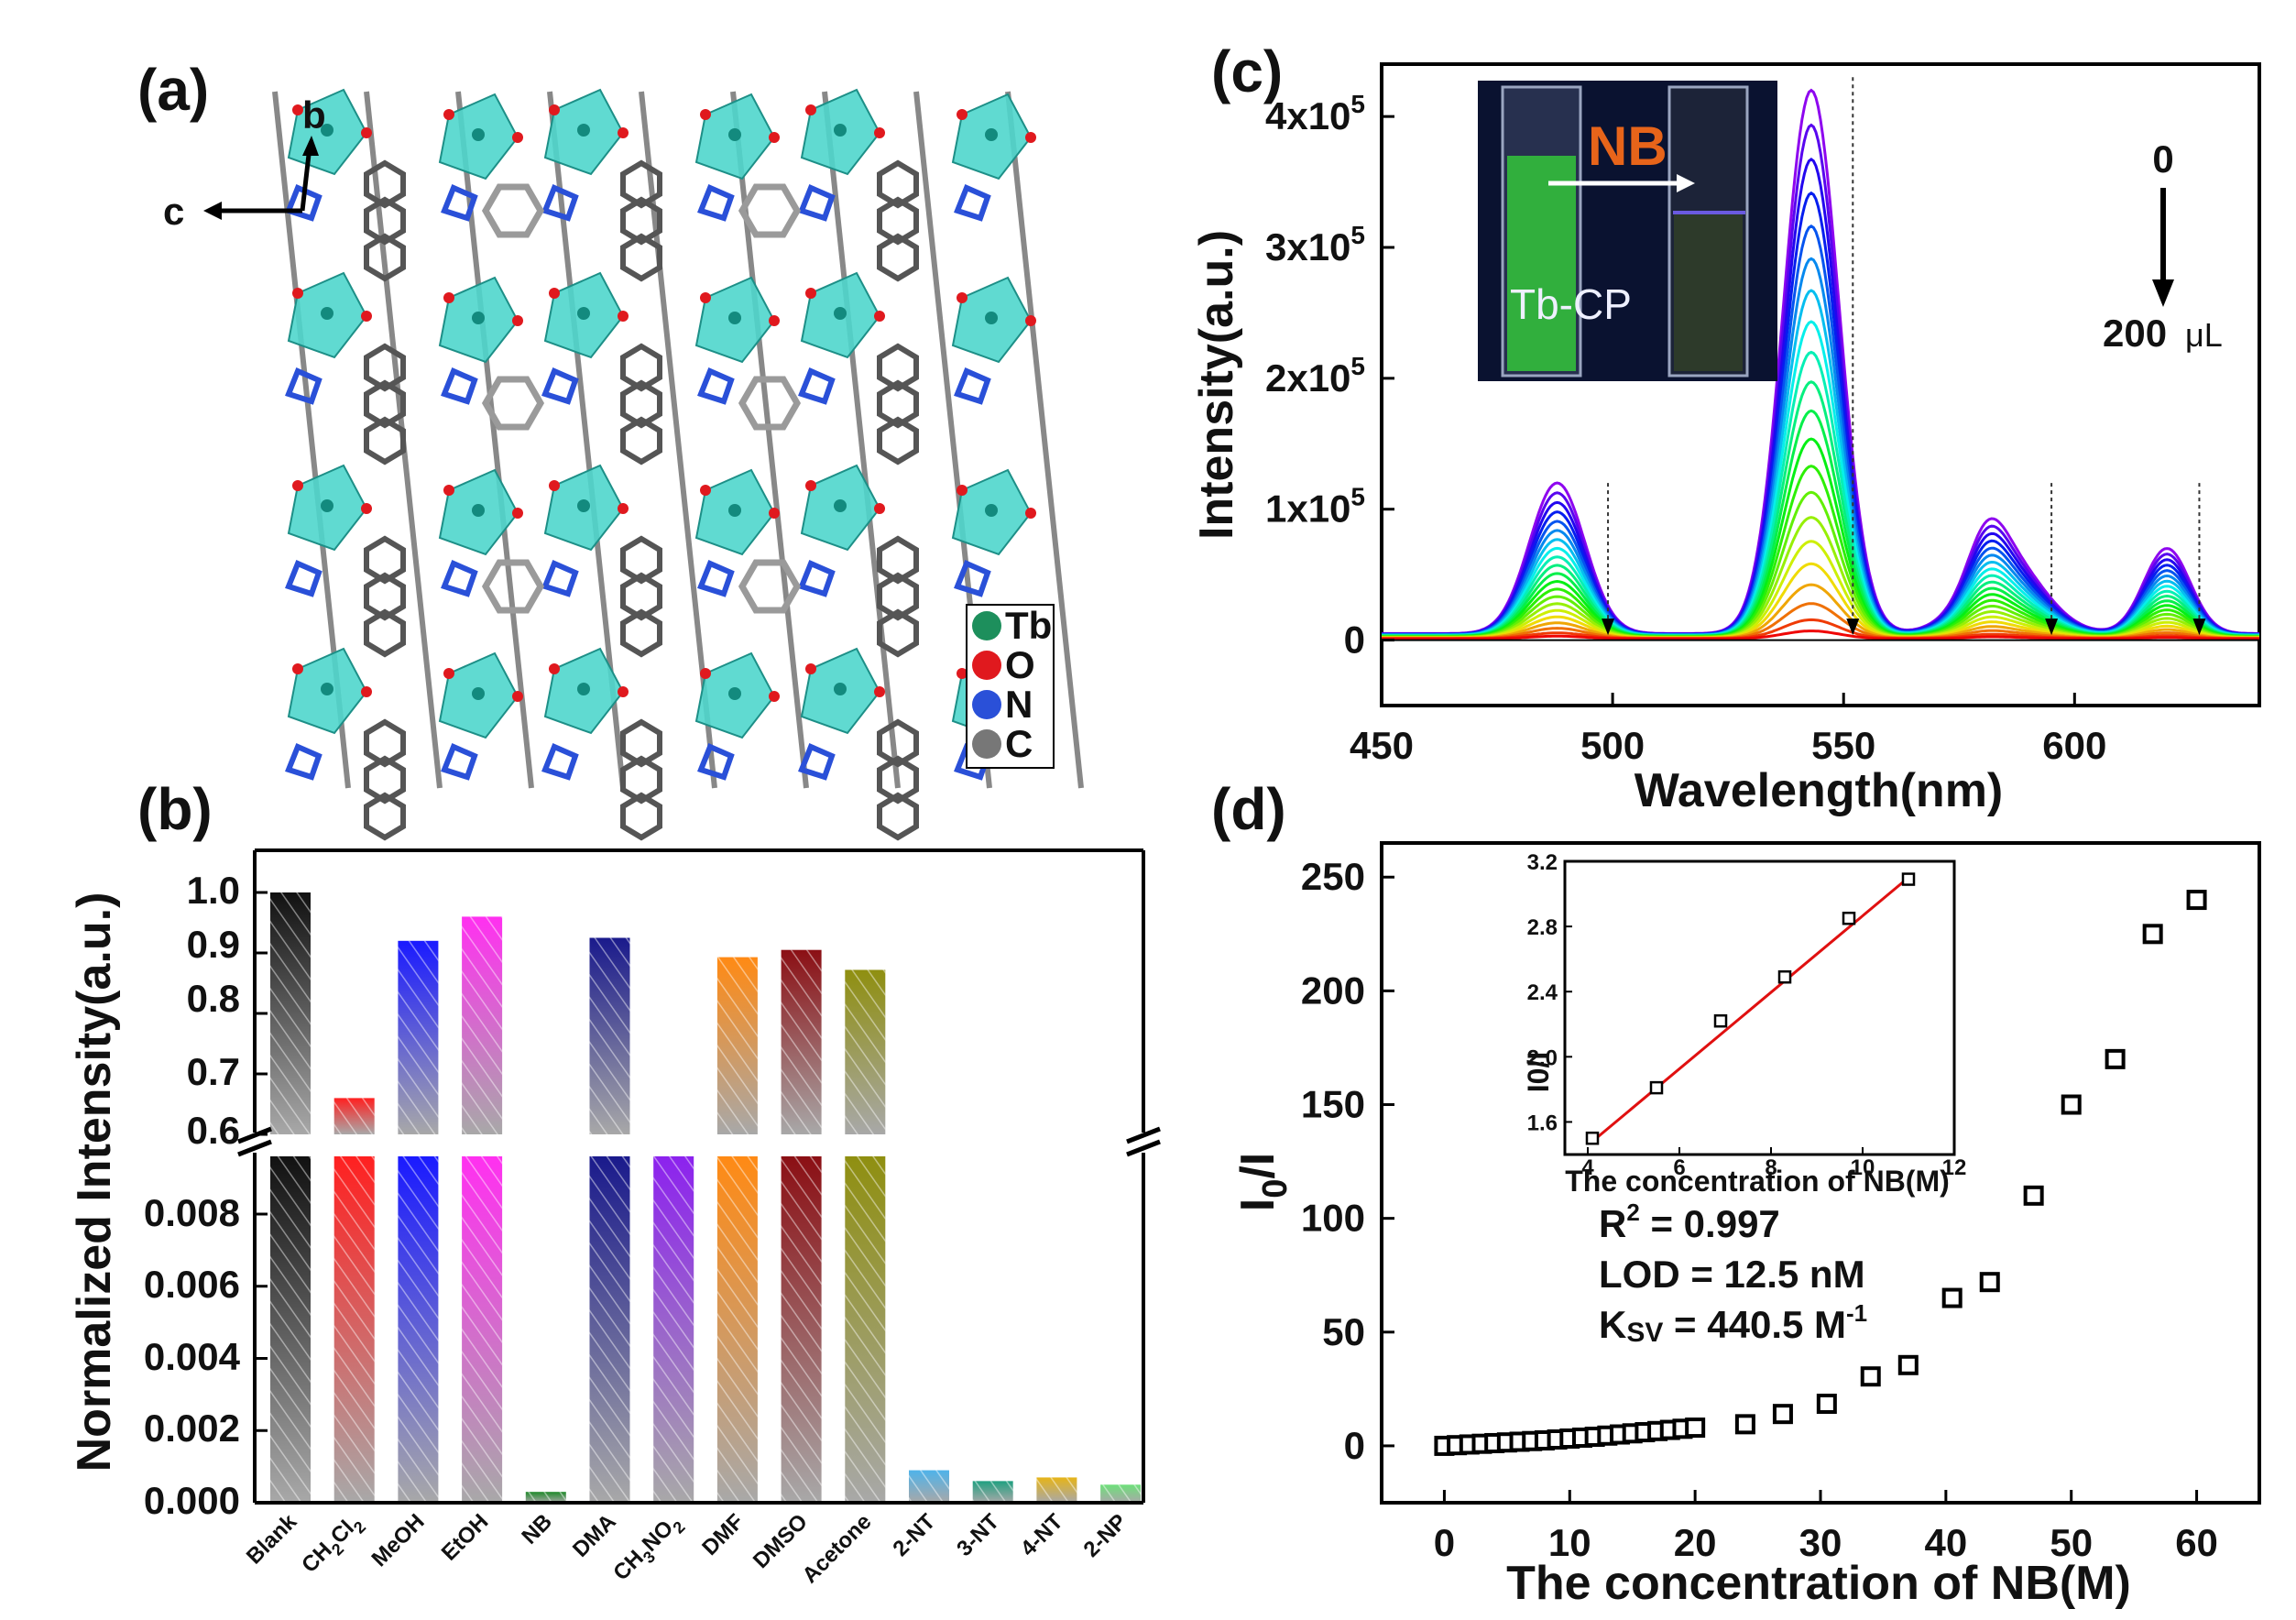  What do you see at coordinates (2071, 1542) in the screenshot?
I see `x-tick-label: 50` at bounding box center [2071, 1542].